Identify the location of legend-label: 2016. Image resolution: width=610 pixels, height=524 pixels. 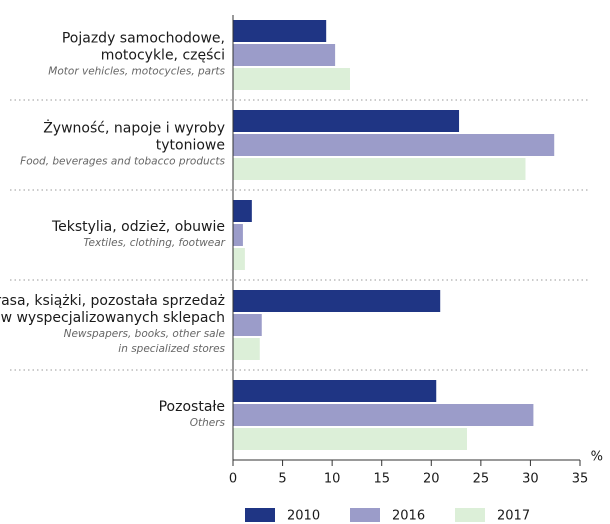
(408, 516).